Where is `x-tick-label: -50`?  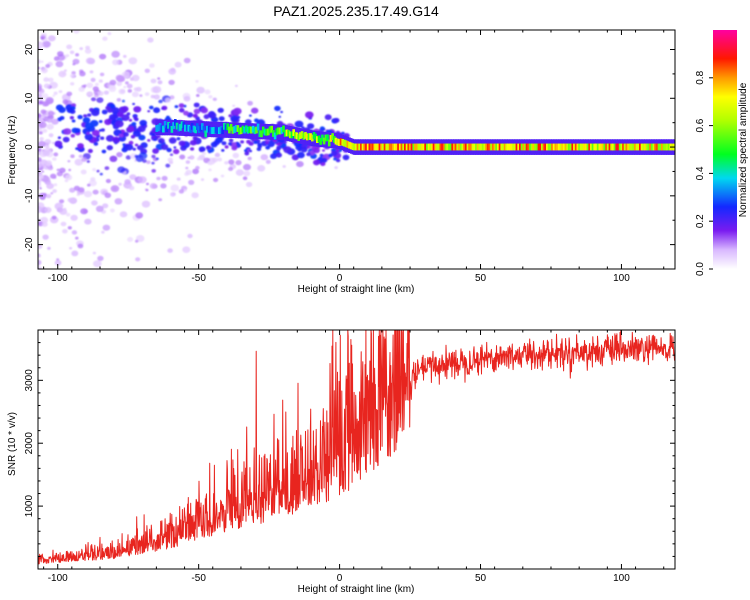 x-tick-label: -50 is located at coordinates (198, 578).